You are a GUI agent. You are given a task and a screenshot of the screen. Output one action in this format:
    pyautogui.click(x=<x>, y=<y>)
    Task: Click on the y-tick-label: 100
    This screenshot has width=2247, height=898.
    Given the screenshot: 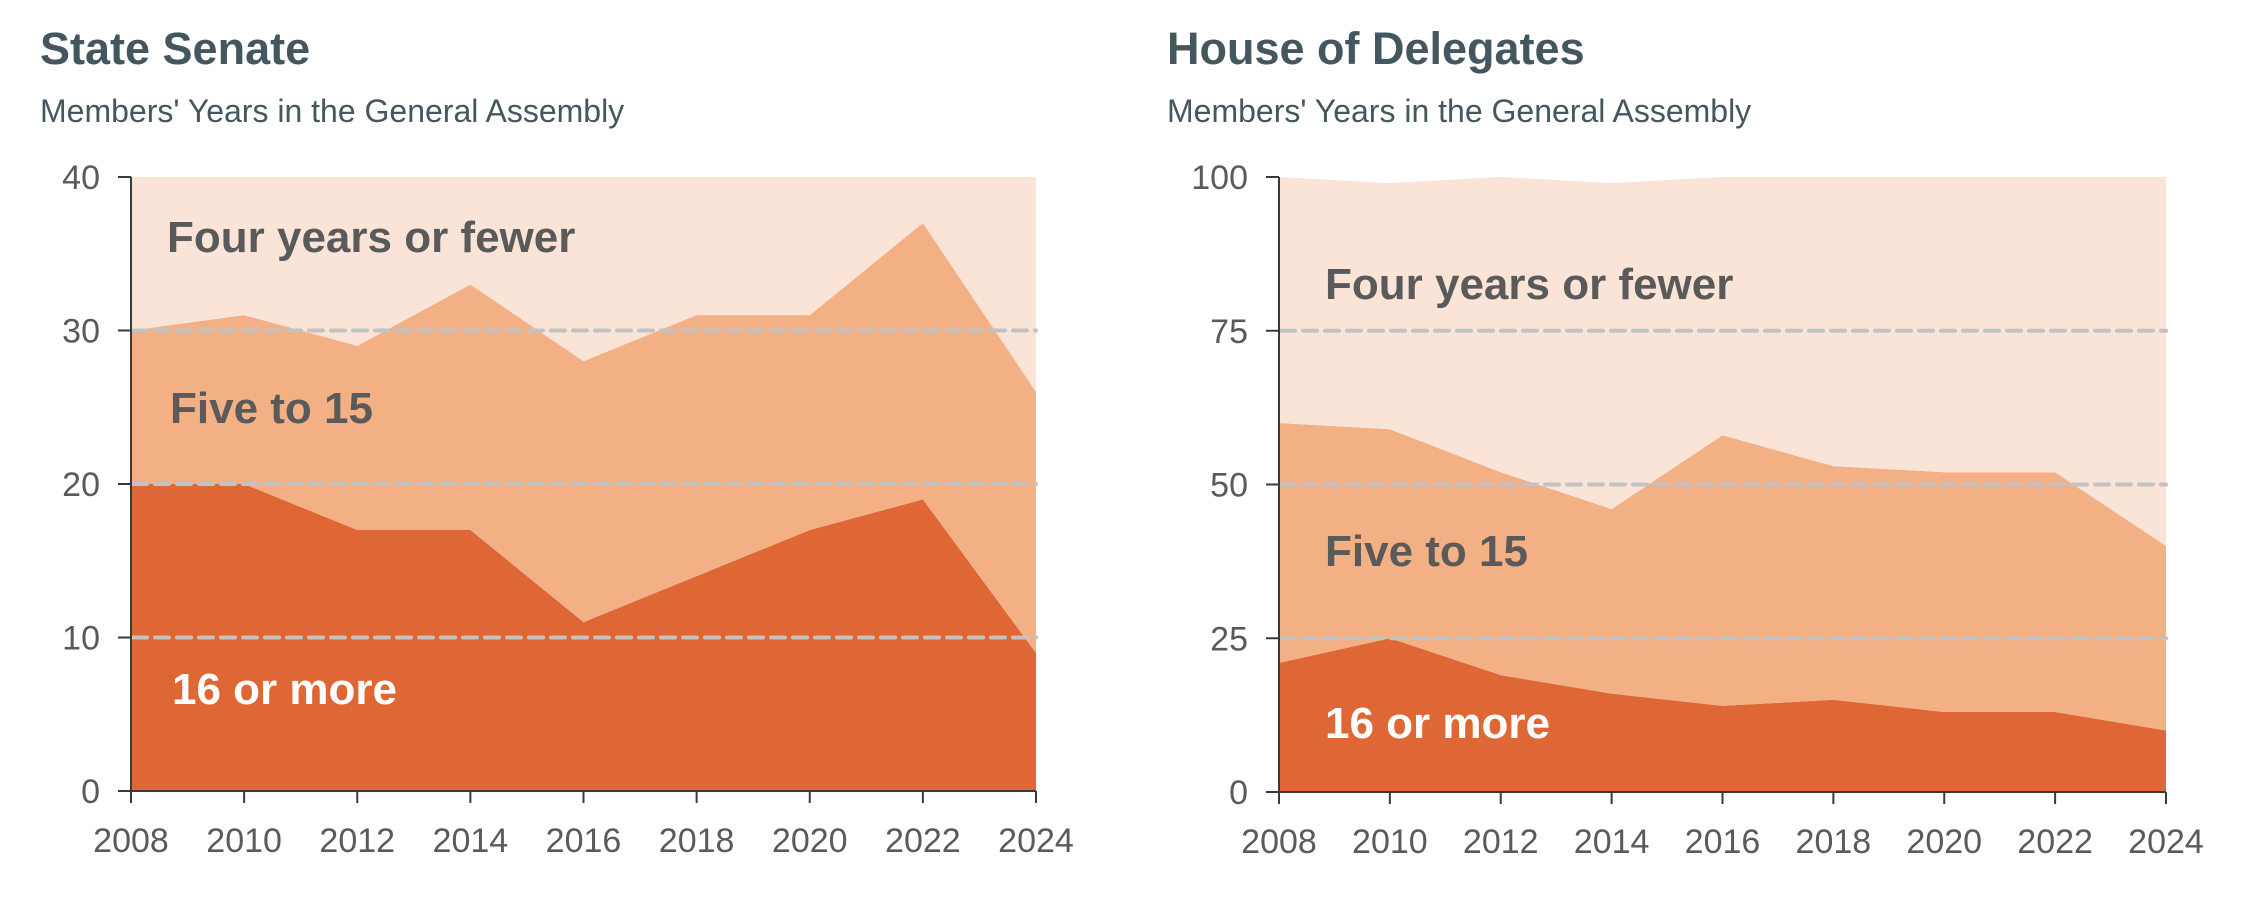 What is the action you would take?
    pyautogui.click(x=1219, y=178)
    